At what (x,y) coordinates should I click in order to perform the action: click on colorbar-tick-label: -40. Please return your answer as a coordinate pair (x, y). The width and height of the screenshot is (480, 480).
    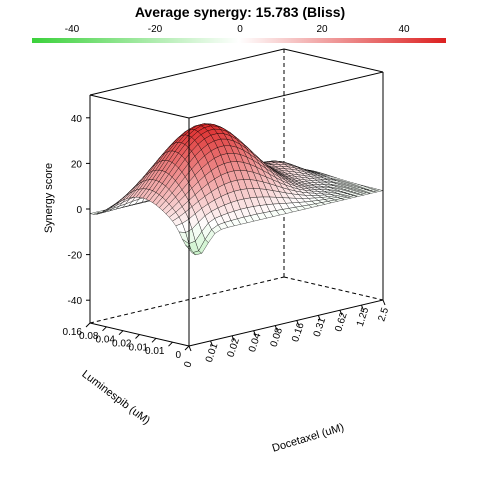
    Looking at the image, I should click on (72, 29).